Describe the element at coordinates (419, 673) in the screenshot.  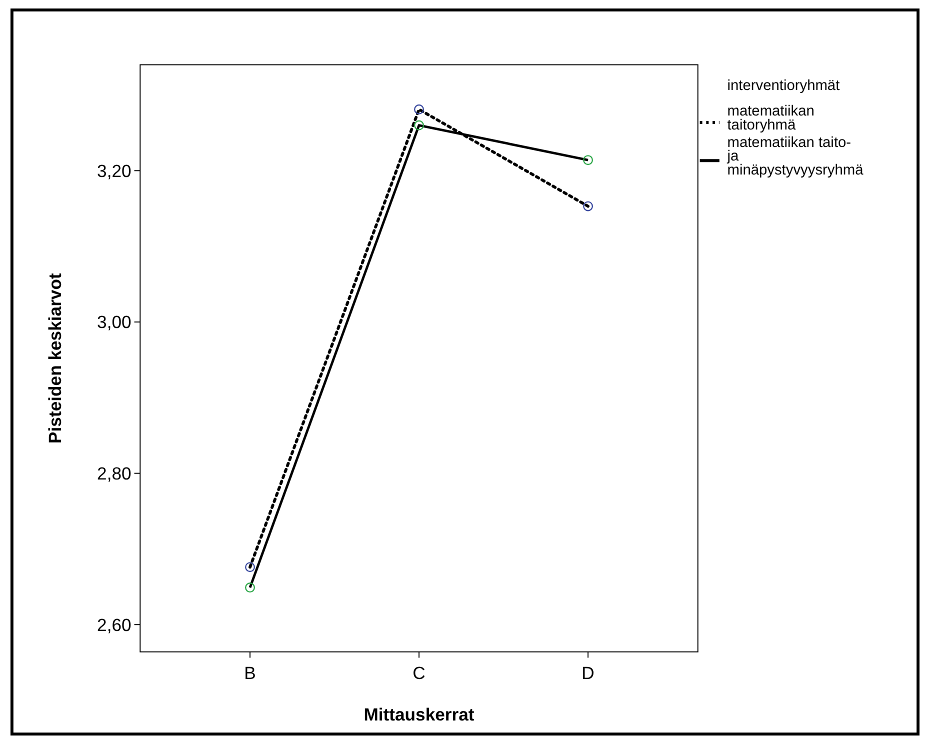
I see `x-tick-label: C` at that location.